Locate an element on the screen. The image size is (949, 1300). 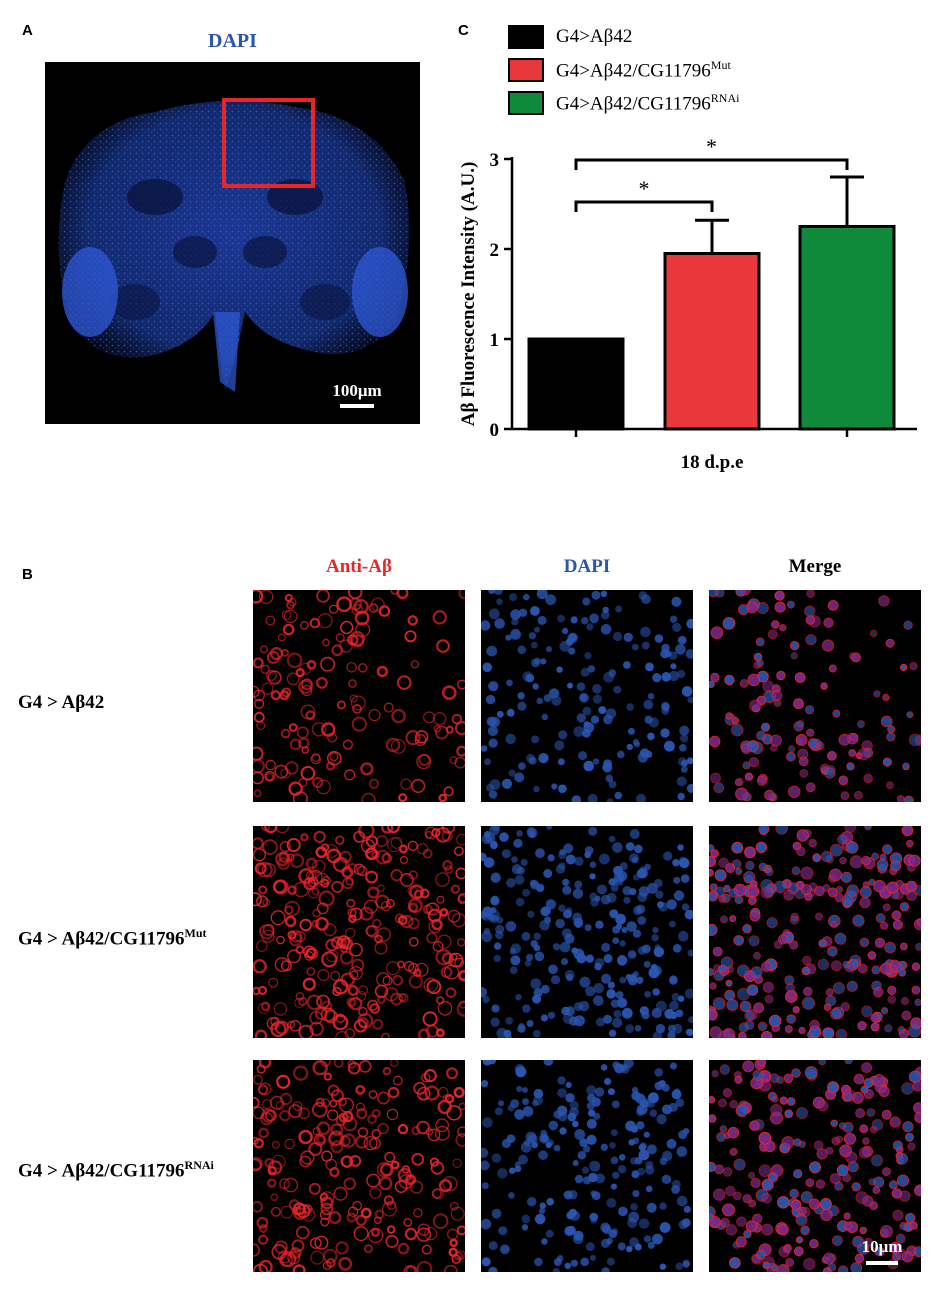
x-axis-label: 18 d.p.e is located at coordinates (712, 462).